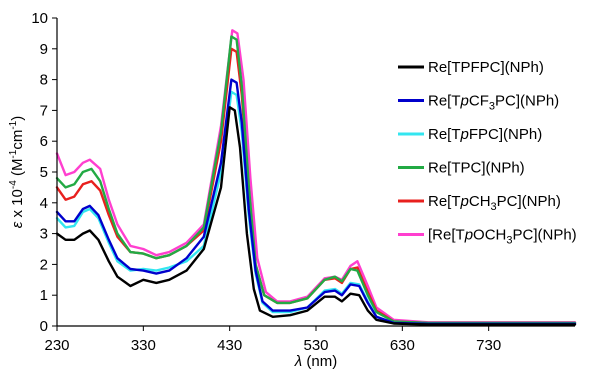  Describe the element at coordinates (315, 345) in the screenshot. I see `x-tick-label: 530` at that location.